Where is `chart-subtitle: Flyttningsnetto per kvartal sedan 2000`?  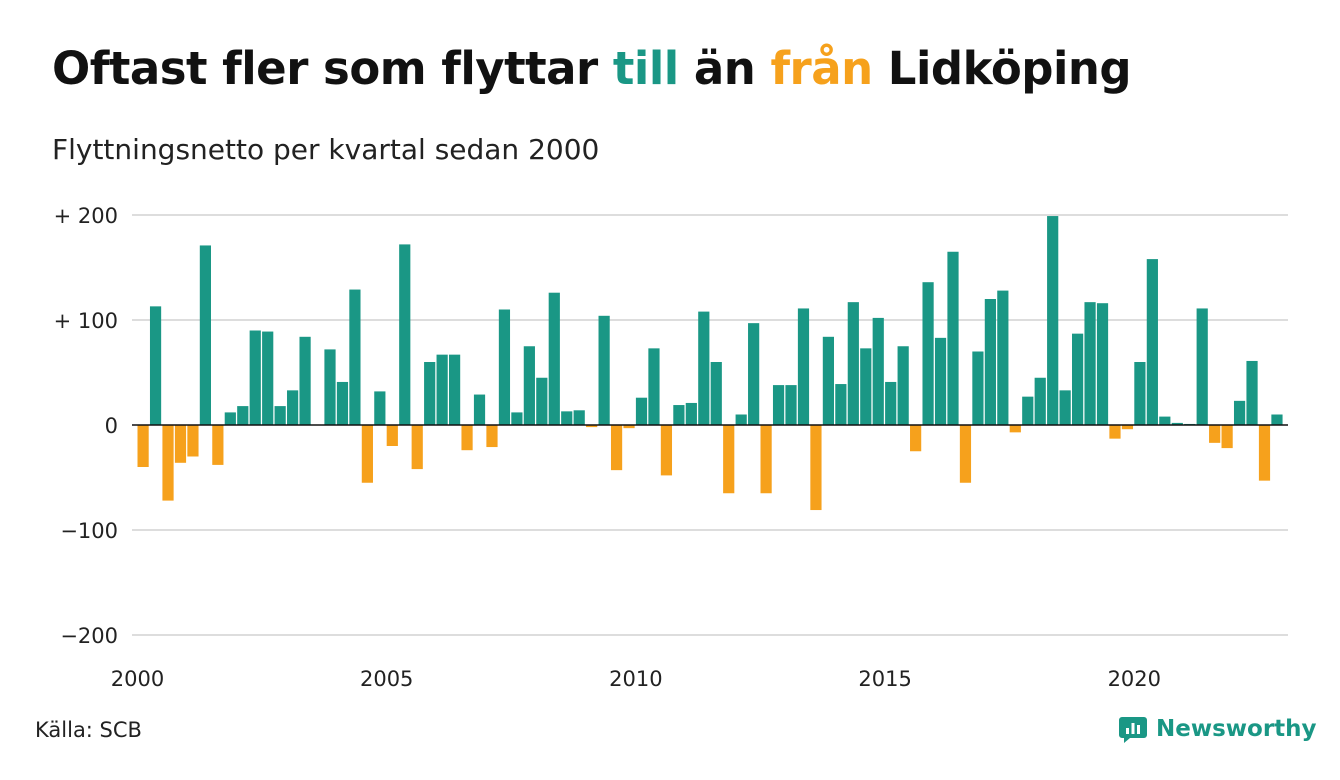
chart-subtitle: Flyttningsnetto per kvartal sedan 2000 is located at coordinates (326, 149).